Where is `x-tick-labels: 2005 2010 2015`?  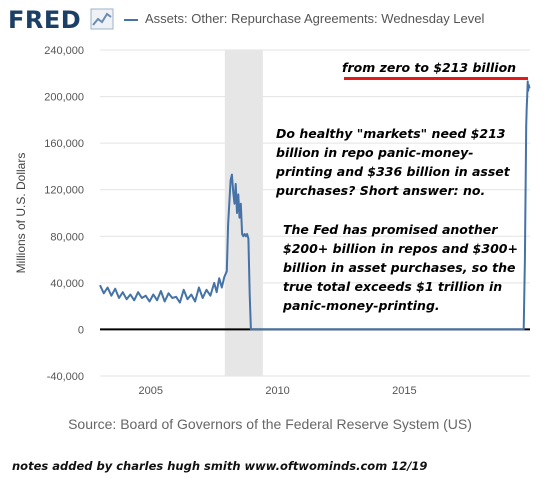
x-tick-labels: 2005 2010 2015 is located at coordinates (277, 391).